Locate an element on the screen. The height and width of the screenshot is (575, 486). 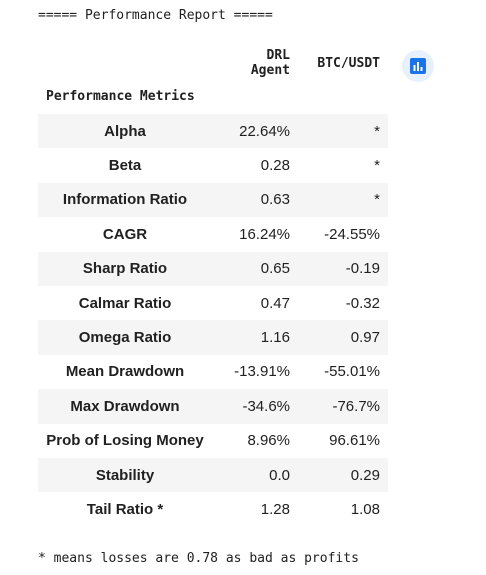
column-header-drl-agent: DRL Agent is located at coordinates (270, 63).